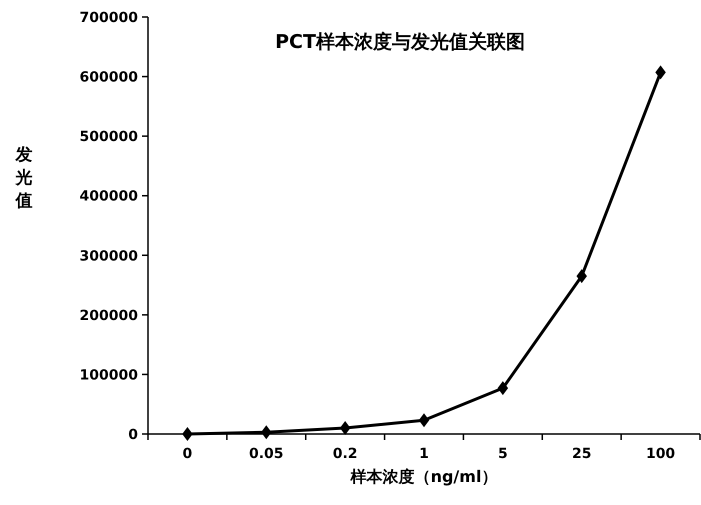 The width and height of the screenshot is (701, 505). What do you see at coordinates (109, 78) in the screenshot?
I see `y-tick-label: 600000` at bounding box center [109, 78].